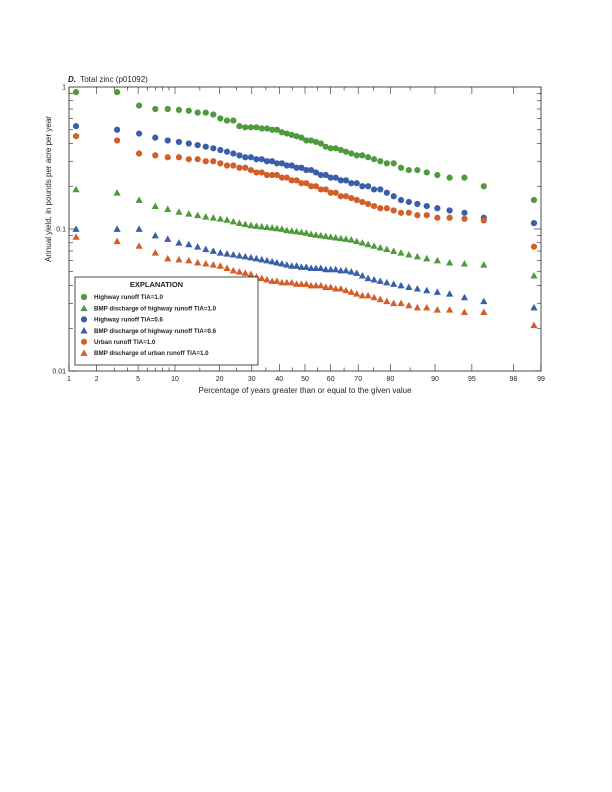  What do you see at coordinates (138, 379) in the screenshot?
I see `x-tick-label: 5` at bounding box center [138, 379].